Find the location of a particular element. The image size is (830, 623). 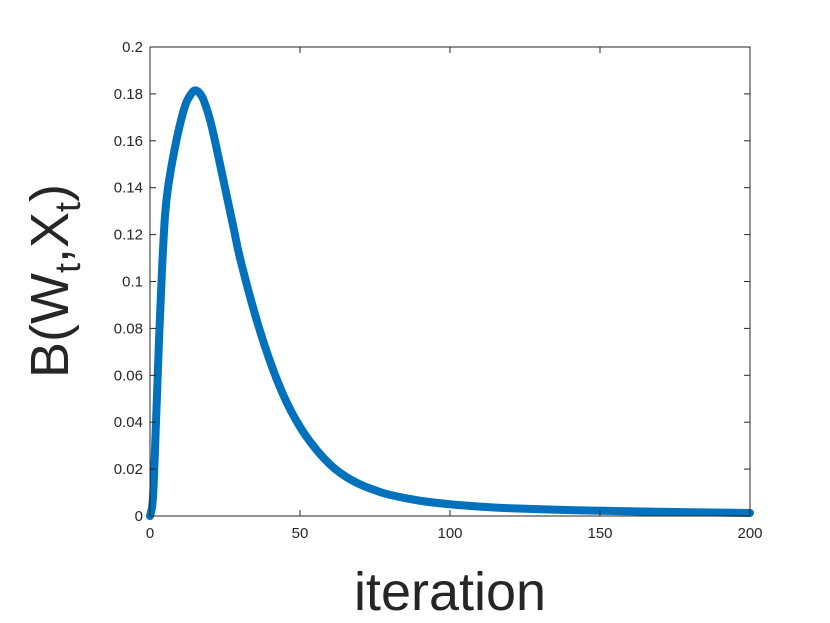

y-tick-label: 0.2 is located at coordinates (132, 47).